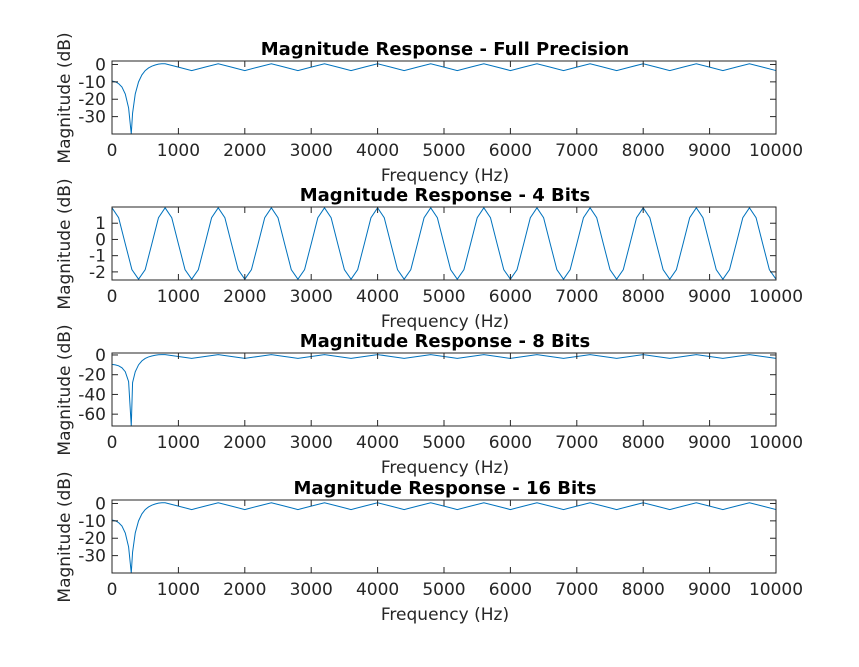 The image size is (859, 667). I want to click on y-tick-label: 1, so click(100, 224).